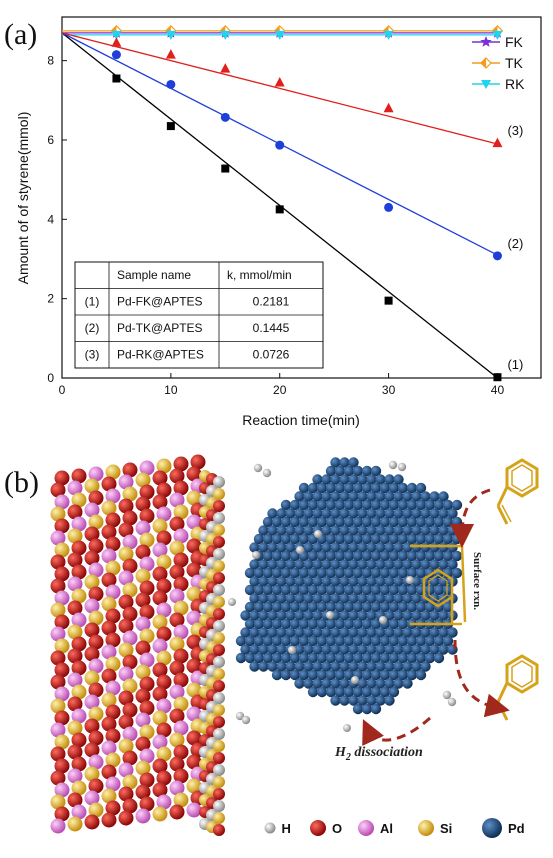  I want to click on desorption-arrow, so click(481, 678).